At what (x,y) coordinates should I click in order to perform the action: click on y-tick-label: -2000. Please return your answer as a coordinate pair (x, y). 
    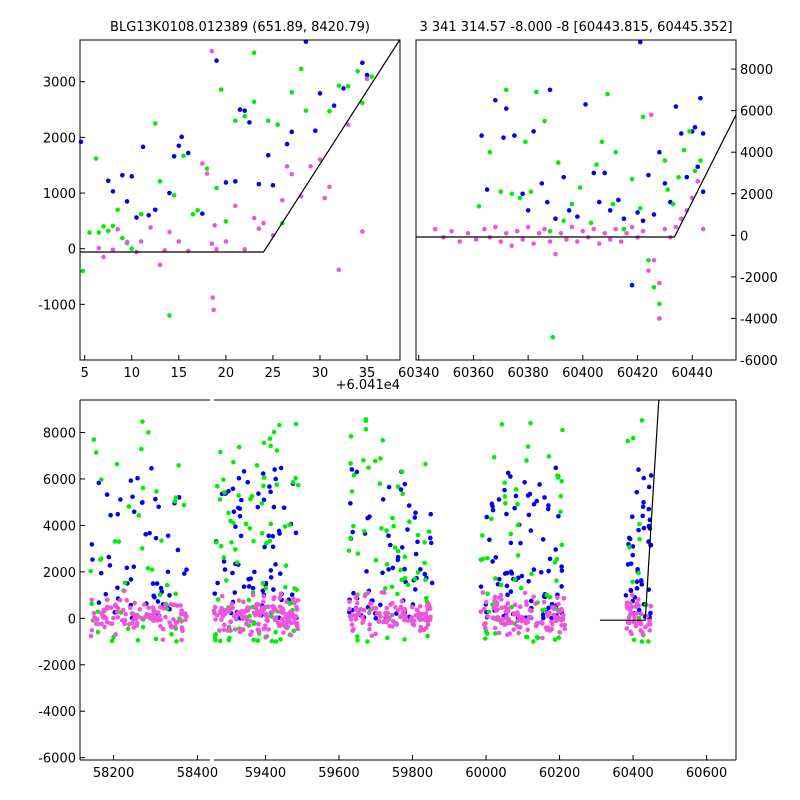
    Looking at the image, I should click on (759, 278).